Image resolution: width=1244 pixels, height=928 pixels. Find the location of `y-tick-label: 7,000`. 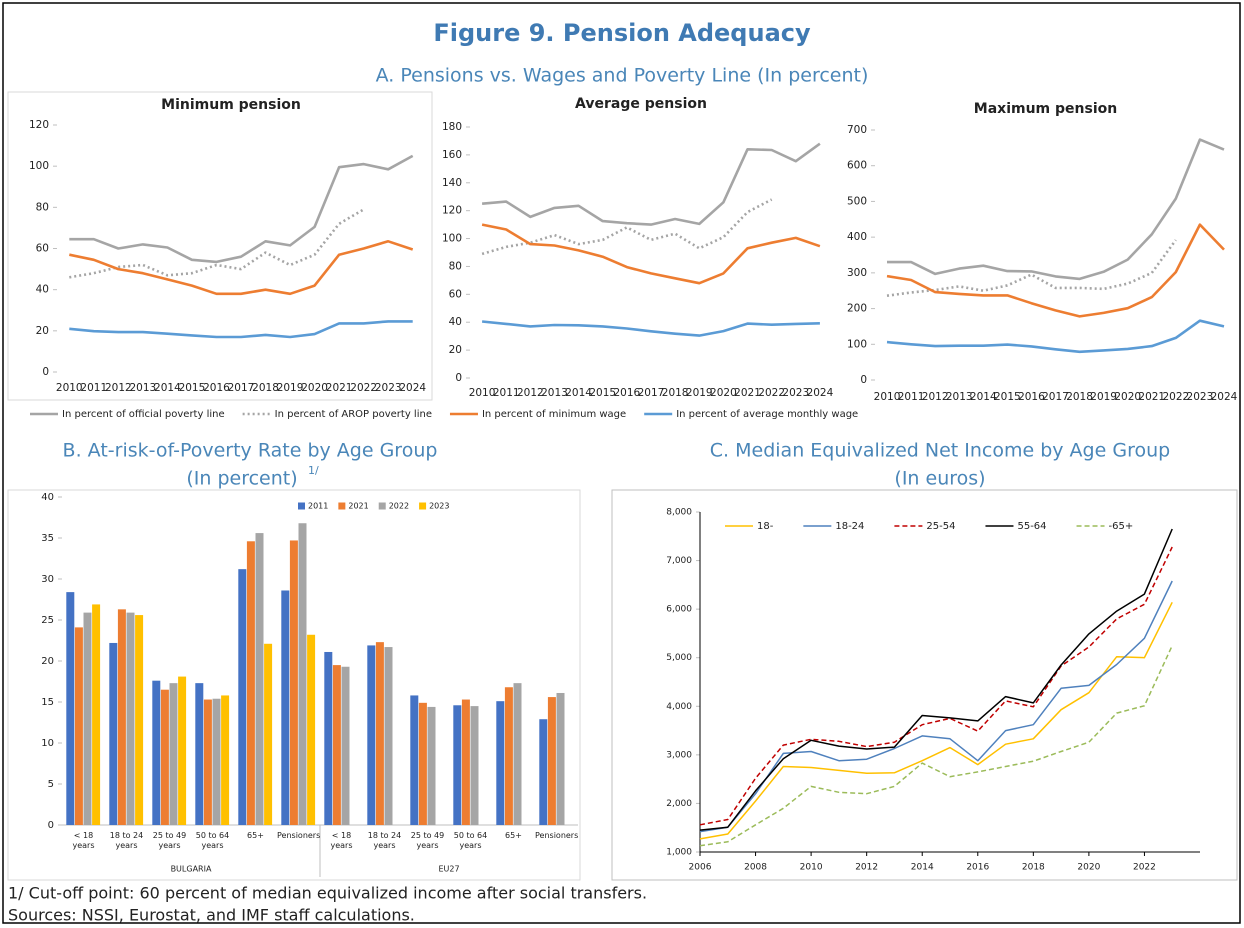

y-tick-label: 7,000 is located at coordinates (679, 561).